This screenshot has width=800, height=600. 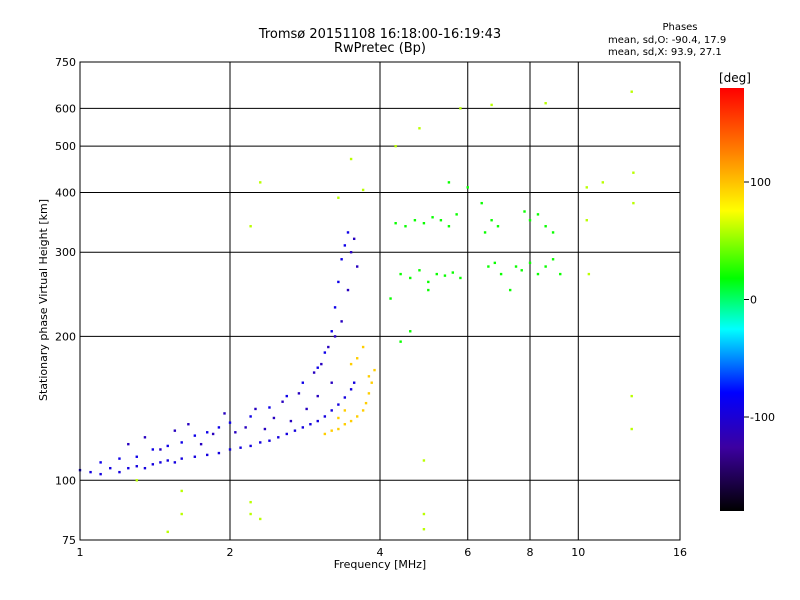 I want to click on y-tick-label: 500, so click(x=65, y=146).